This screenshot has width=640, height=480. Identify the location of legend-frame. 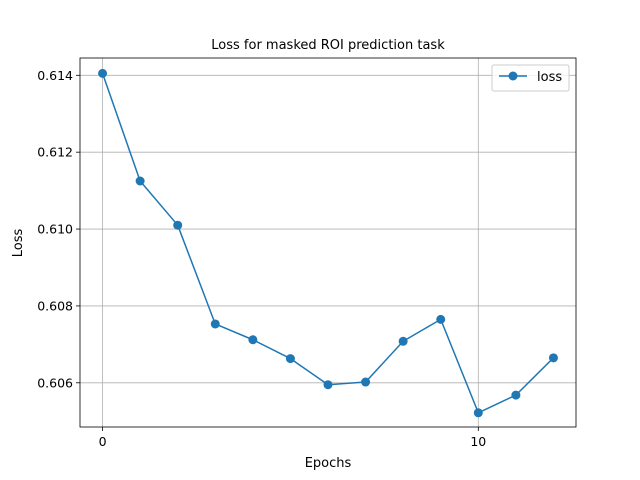
(530, 78).